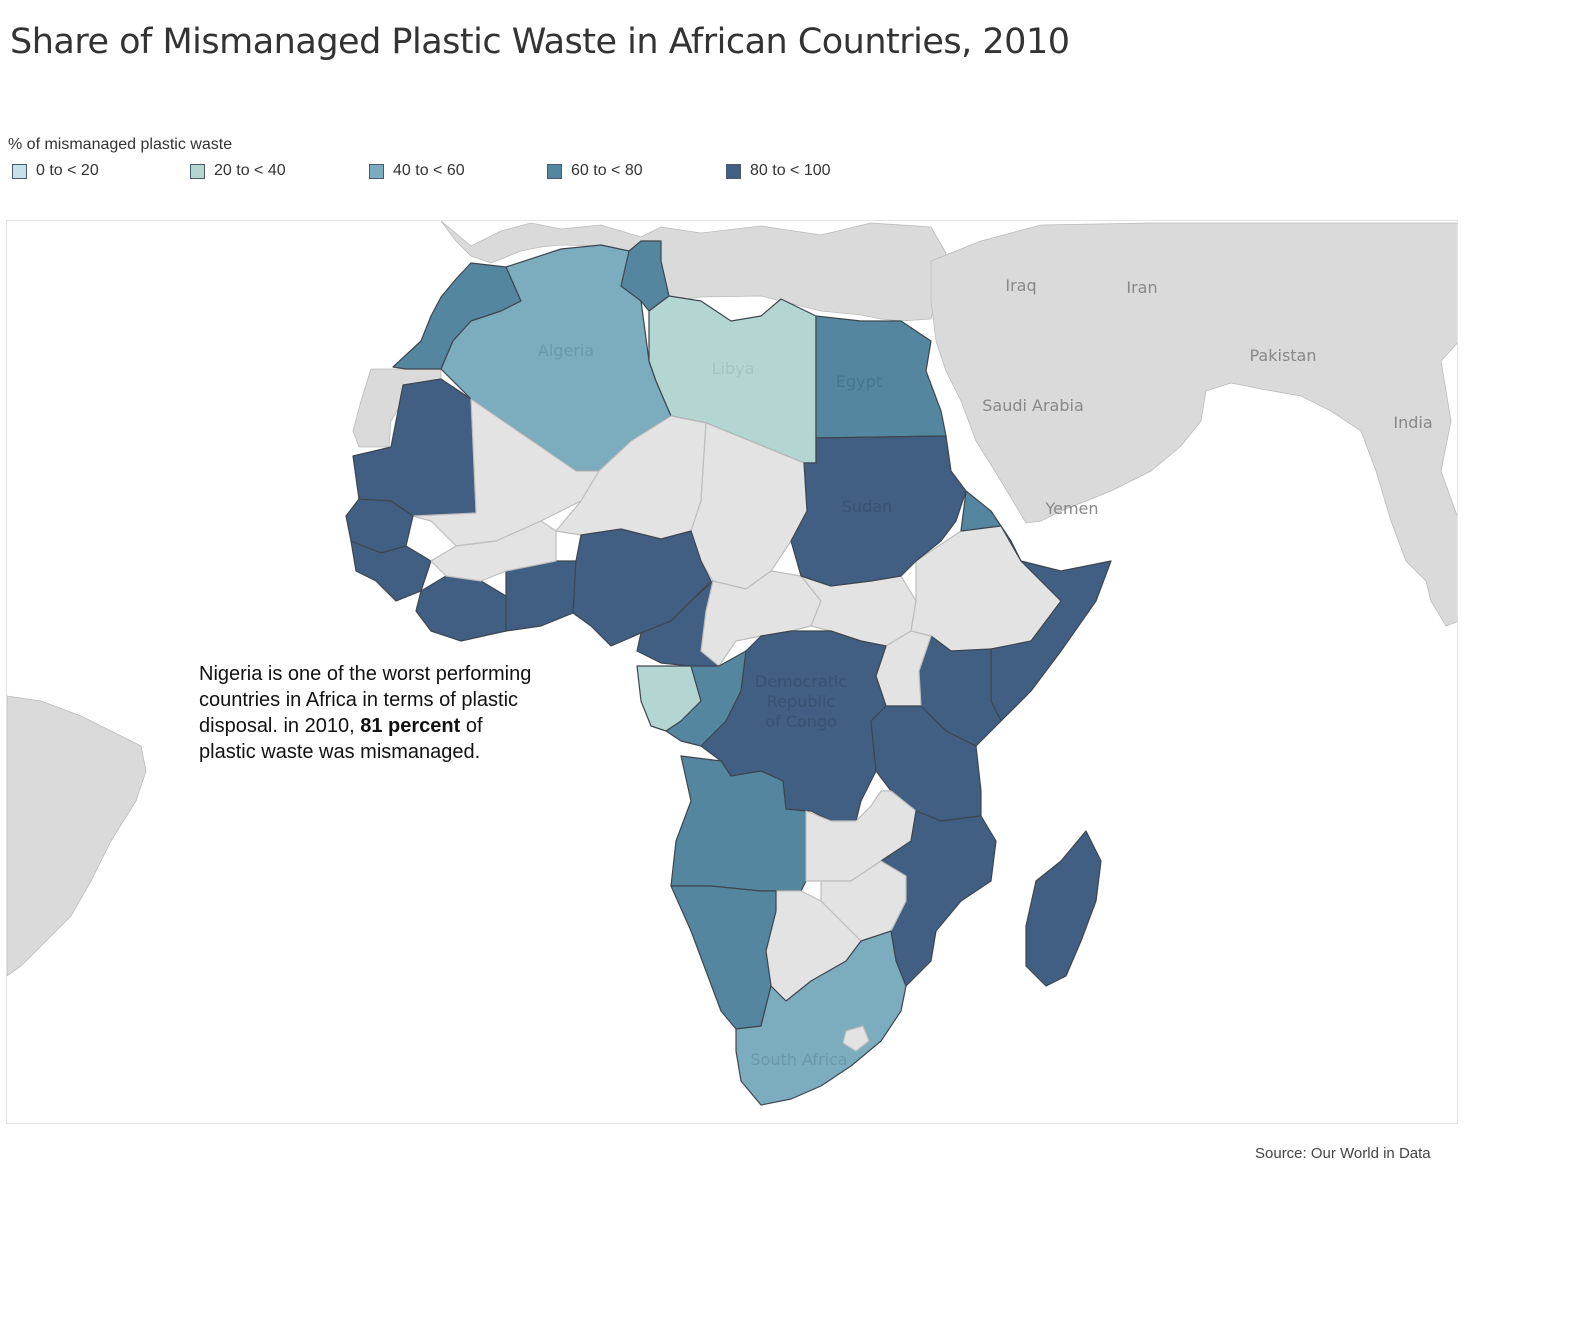 The height and width of the screenshot is (1328, 1581). Describe the element at coordinates (693, 271) in the screenshot. I see `land-europe` at that location.